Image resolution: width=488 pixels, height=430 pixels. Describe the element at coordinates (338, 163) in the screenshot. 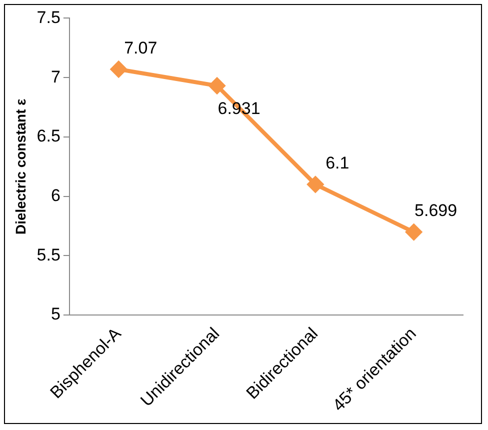

I see `data-label: 6.1` at that location.